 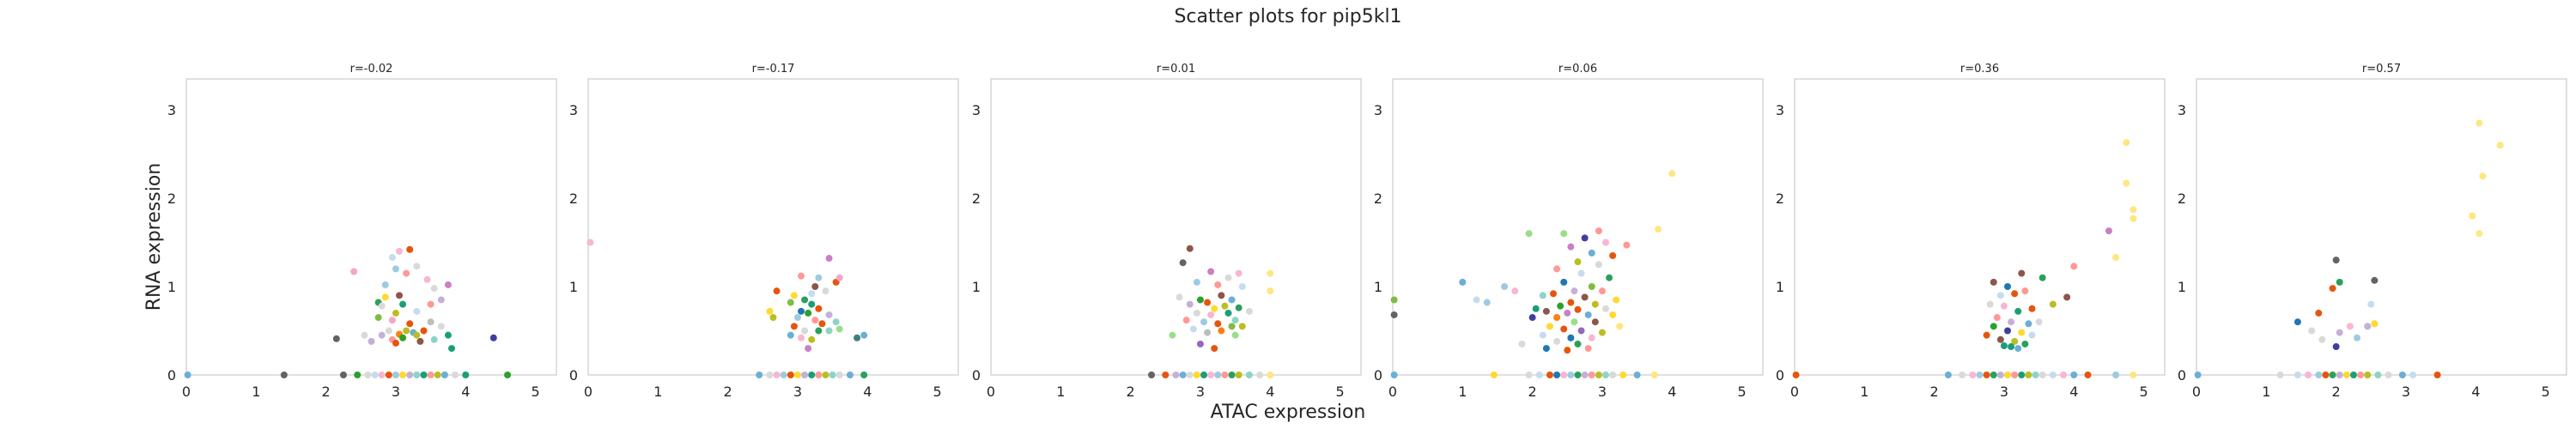 What do you see at coordinates (1270, 392) in the screenshot?
I see `x-tick-label: 4` at bounding box center [1270, 392].